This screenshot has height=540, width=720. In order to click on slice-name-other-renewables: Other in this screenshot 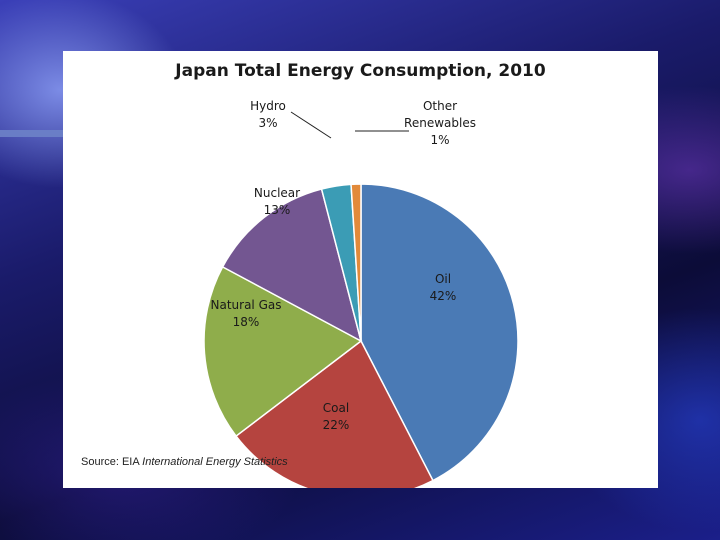, I will do `click(440, 106)`.